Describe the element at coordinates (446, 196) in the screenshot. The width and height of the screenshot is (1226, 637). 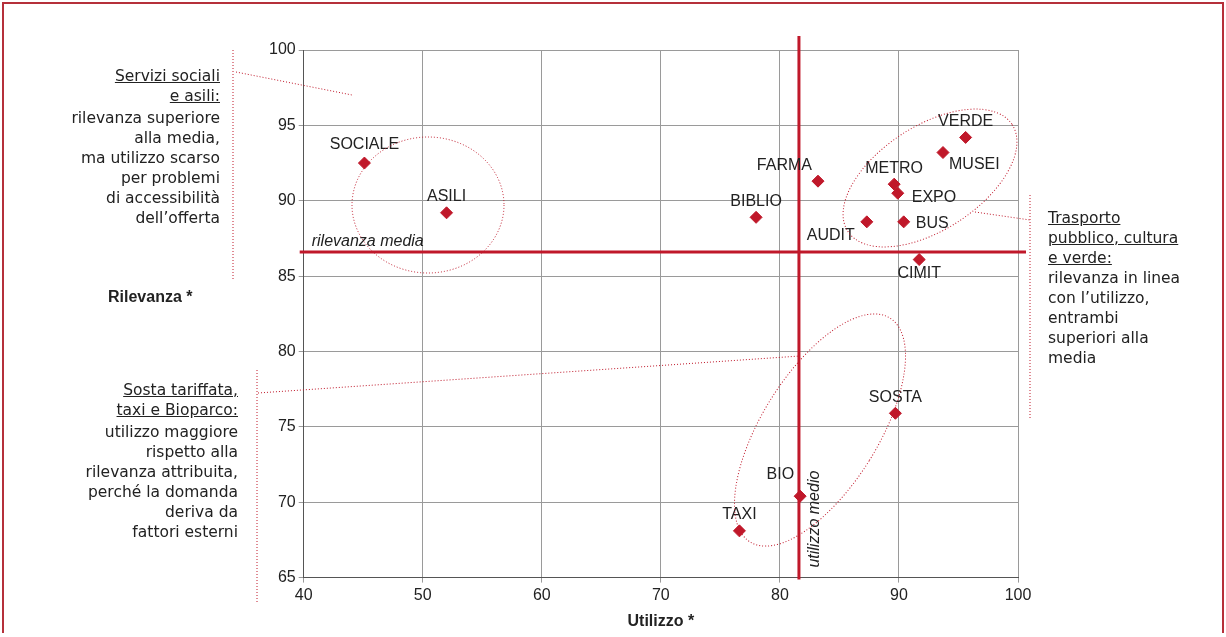
I see `annotation: ASILI` at that location.